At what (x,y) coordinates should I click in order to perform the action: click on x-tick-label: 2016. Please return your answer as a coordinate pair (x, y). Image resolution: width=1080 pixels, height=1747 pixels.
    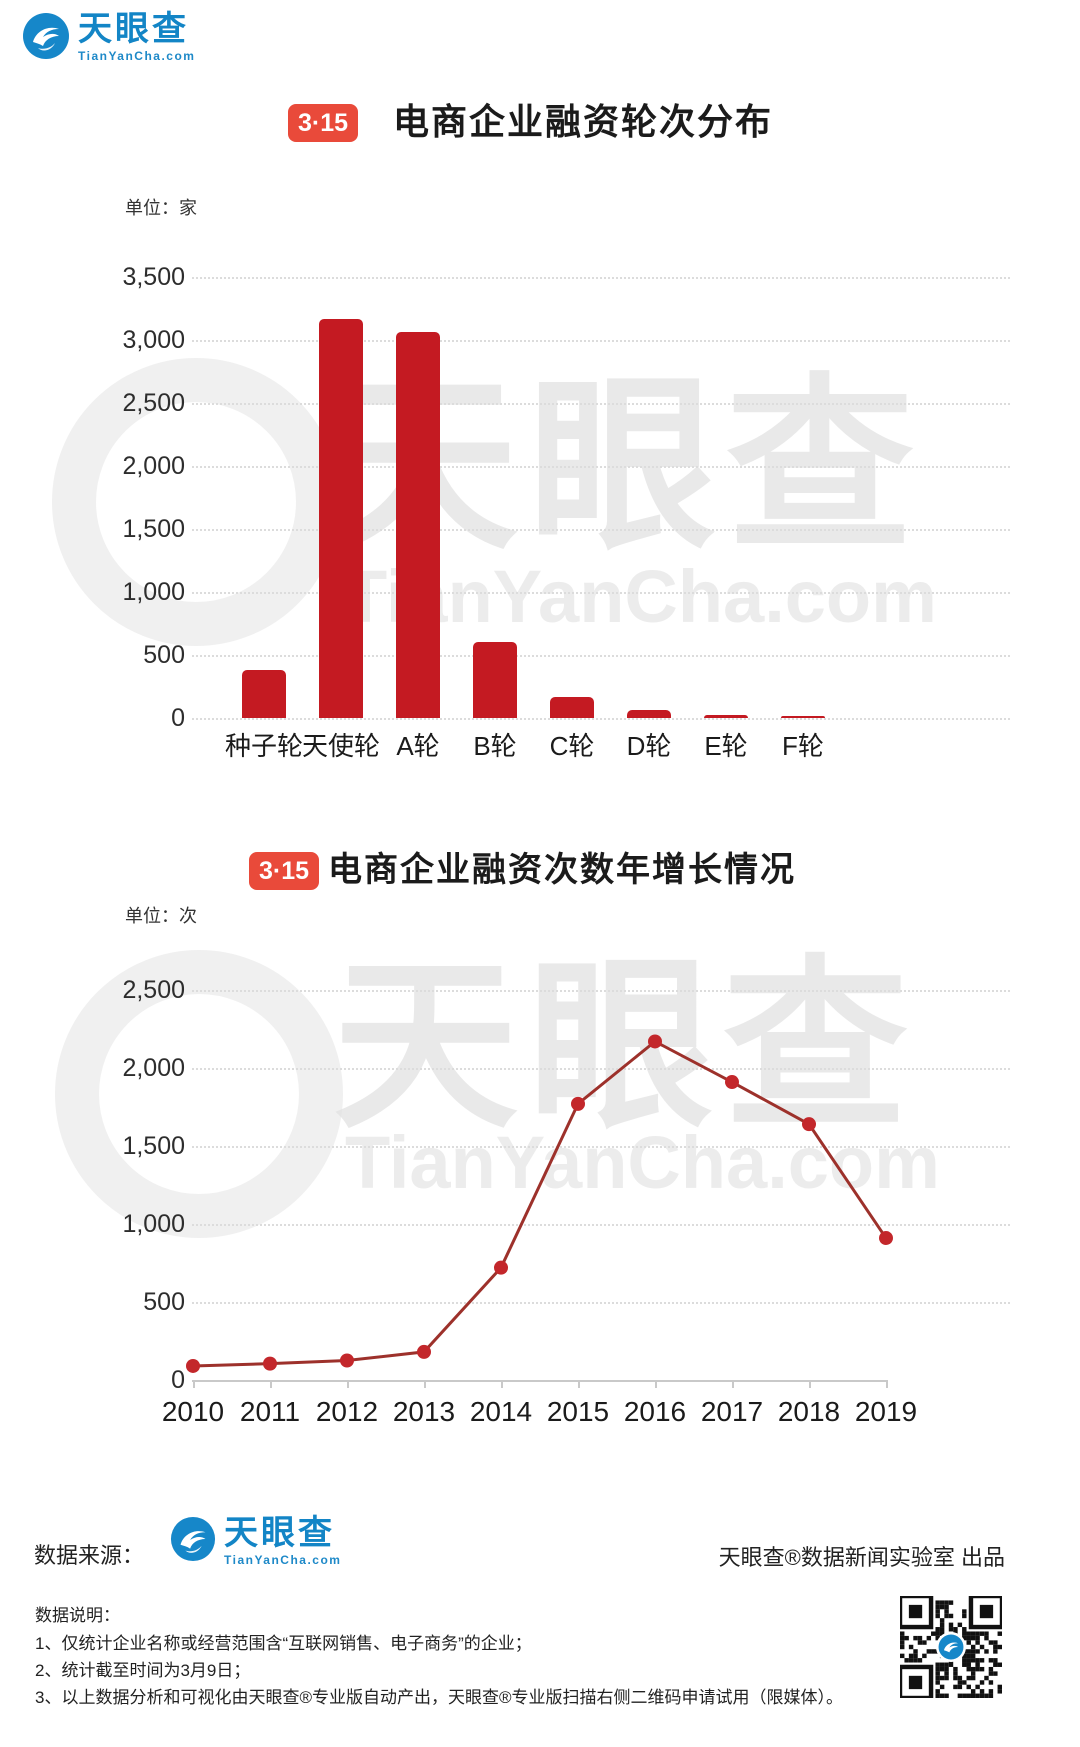
    Looking at the image, I should click on (655, 1411).